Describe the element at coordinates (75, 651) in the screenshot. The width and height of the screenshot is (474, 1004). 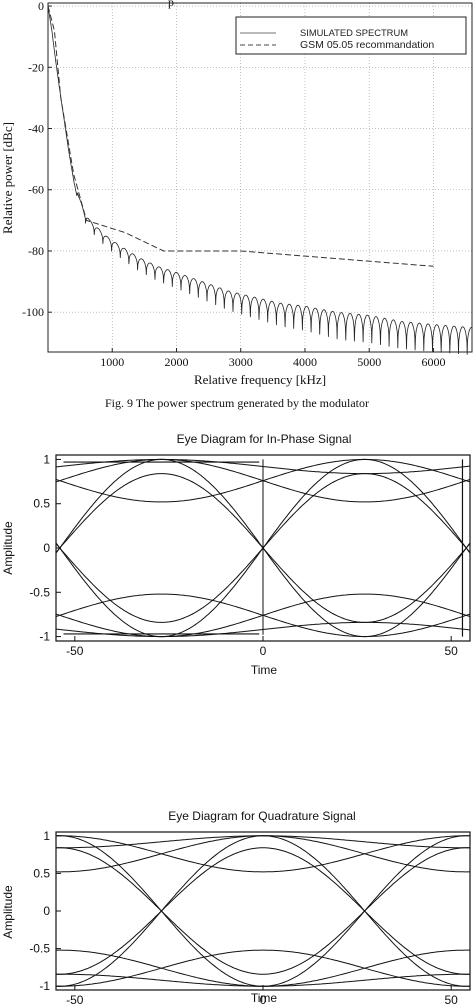
I see `inphase-x-tick-label: -50` at that location.